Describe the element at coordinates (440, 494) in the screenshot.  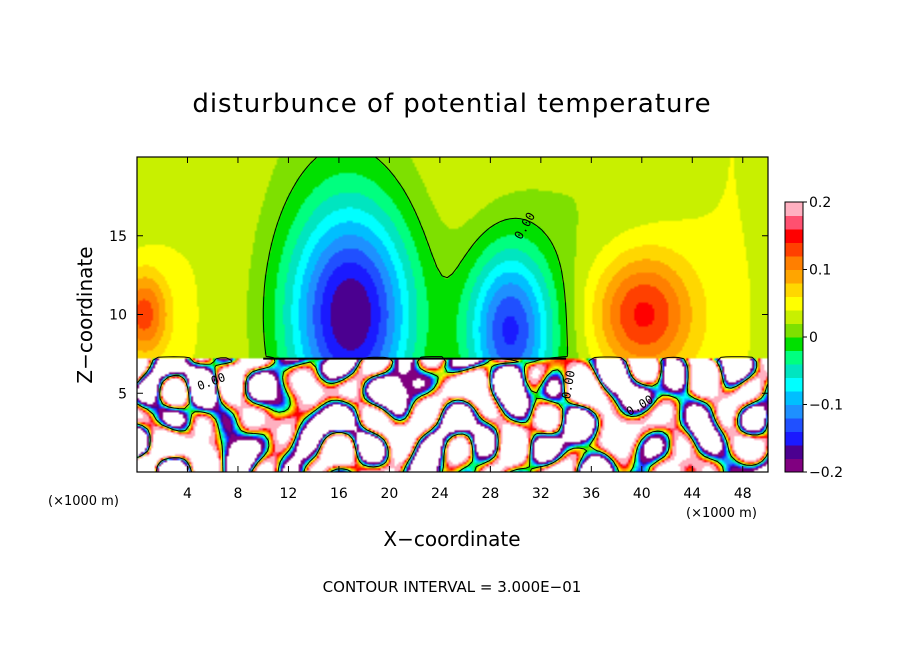
I see `x-tick-label: 24` at that location.